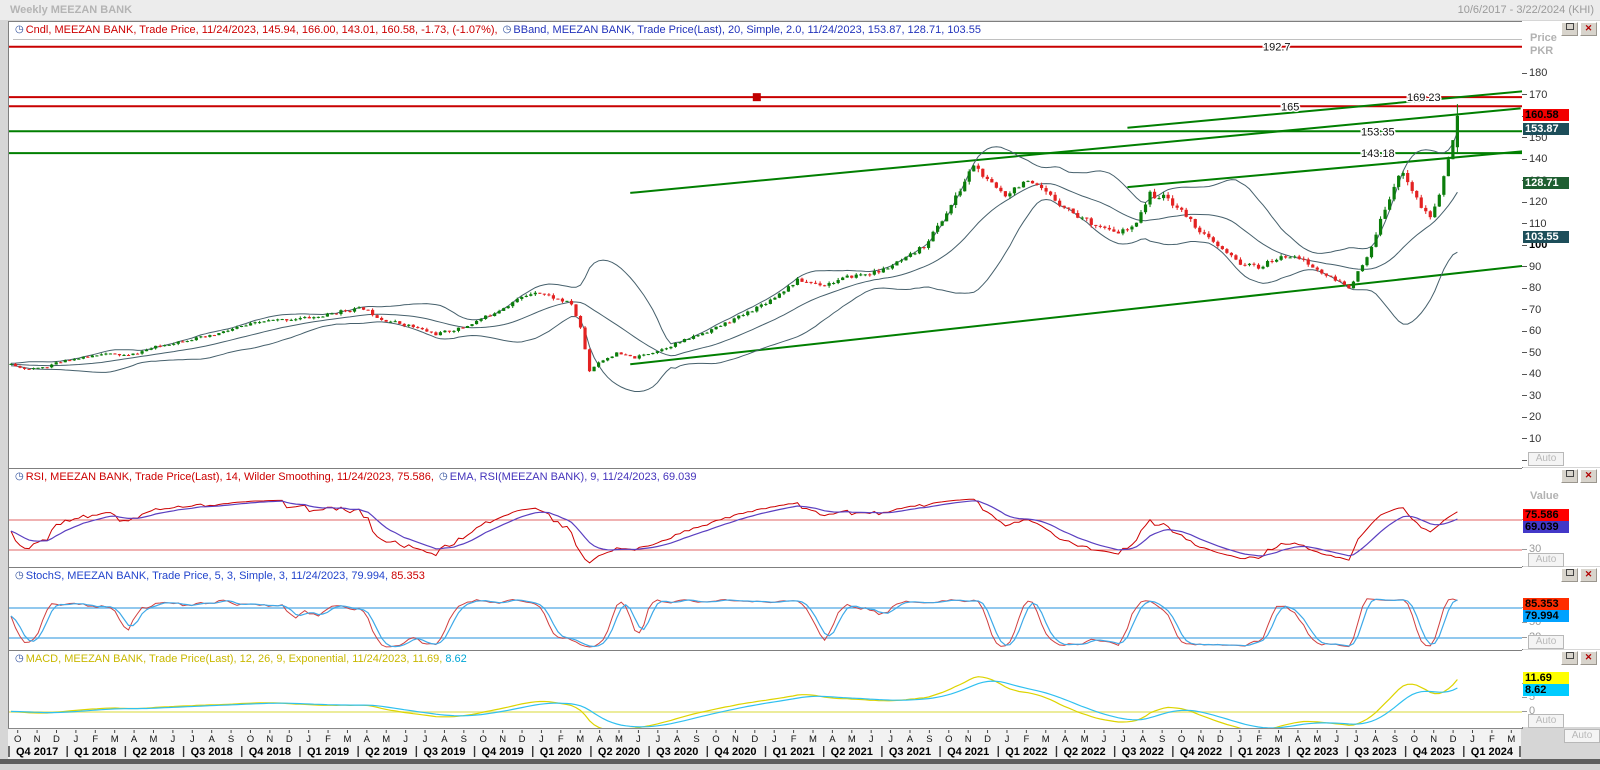 Image resolution: width=1600 pixels, height=770 pixels. Describe the element at coordinates (1528, 711) in the screenshot. I see `axis-tick: 0` at that location.